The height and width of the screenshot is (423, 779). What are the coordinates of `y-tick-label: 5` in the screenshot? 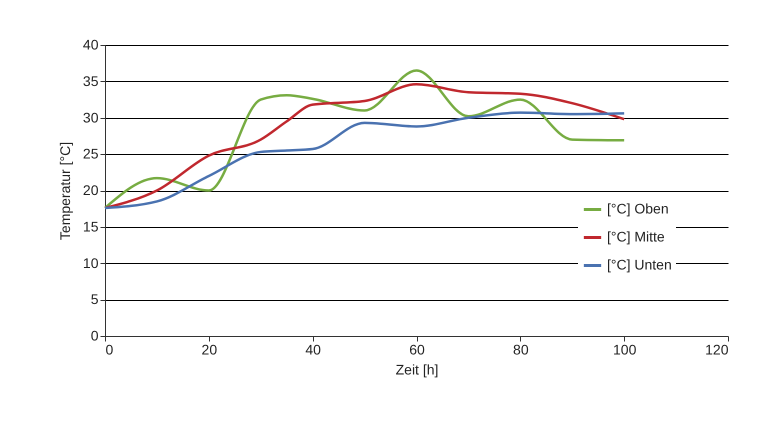 It's located at (94, 299).